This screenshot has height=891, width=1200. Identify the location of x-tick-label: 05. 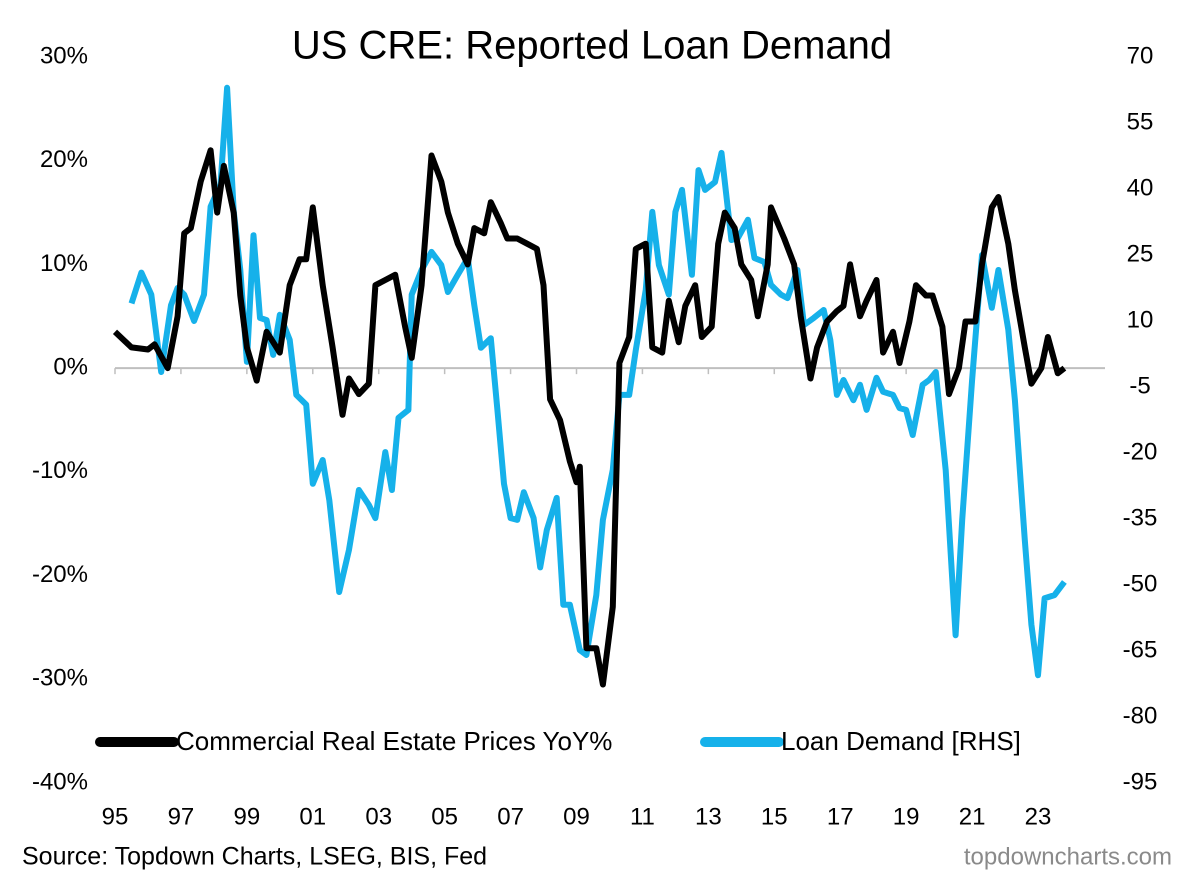
(444, 816).